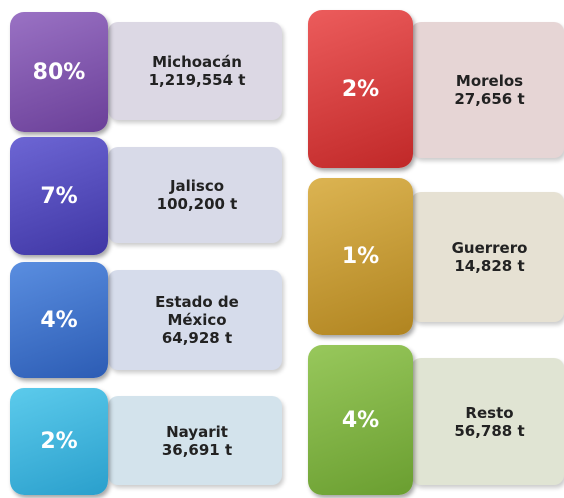 The height and width of the screenshot is (498, 564). Describe the element at coordinates (197, 80) in the screenshot. I see `state-amount: 1,219,554 t` at that location.